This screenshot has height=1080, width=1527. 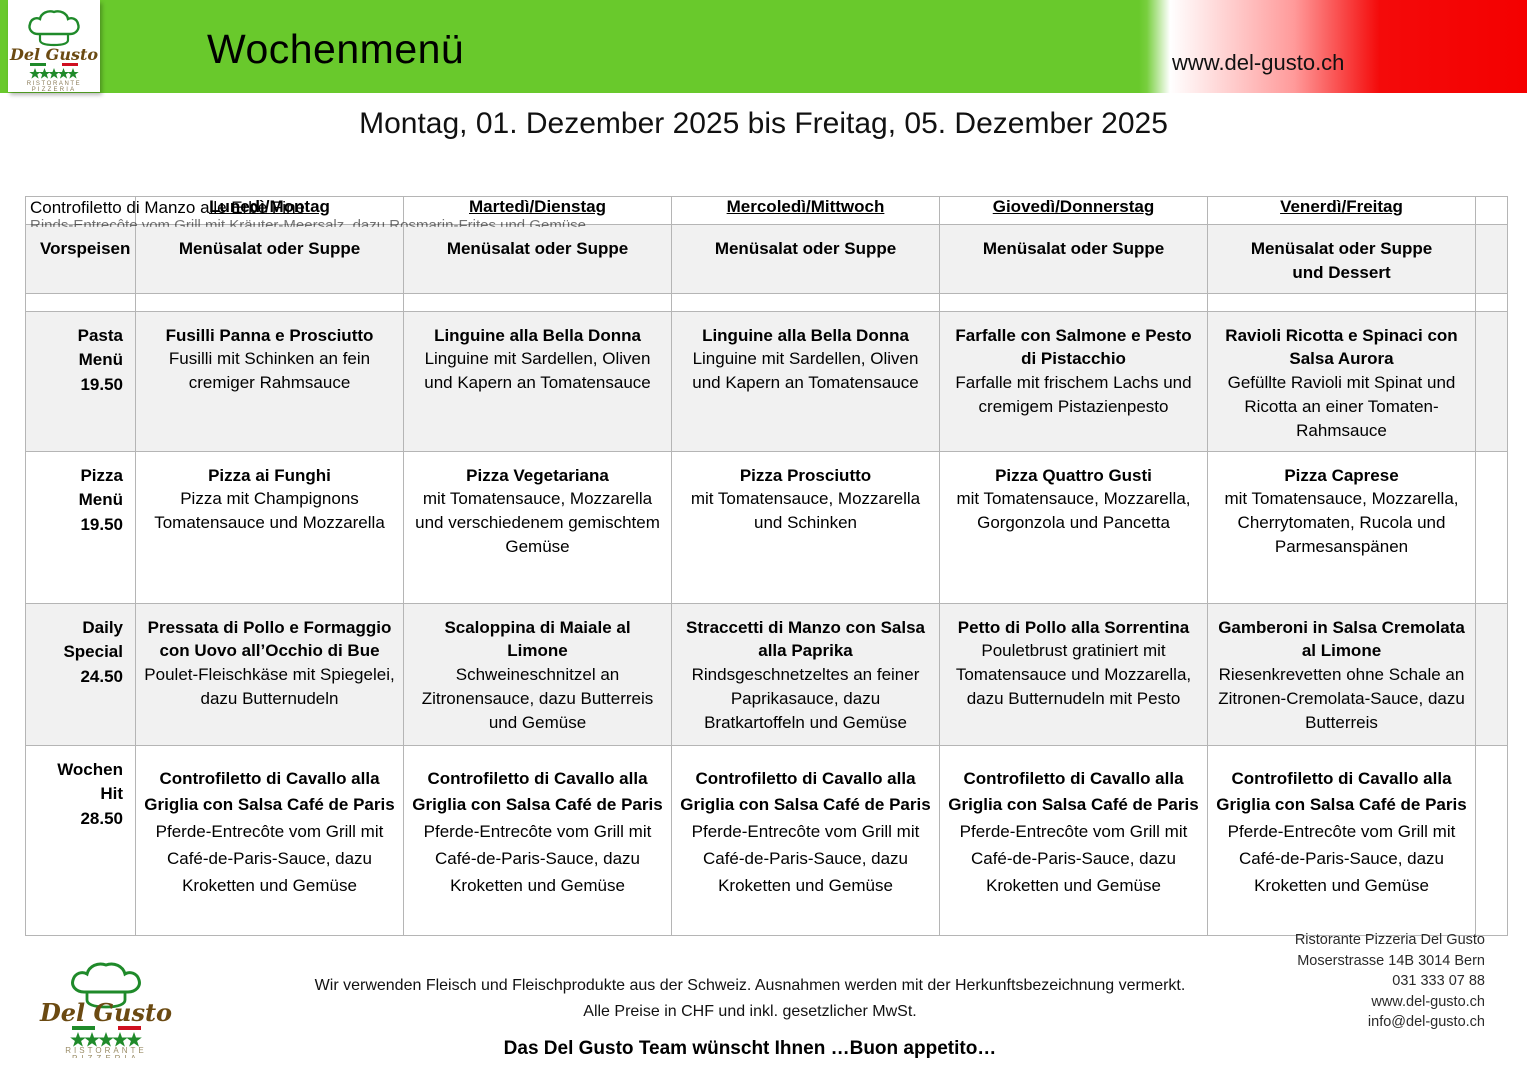 I want to click on logo-subtitle-ristorante: RISTORANTE, so click(x=105, y=1050).